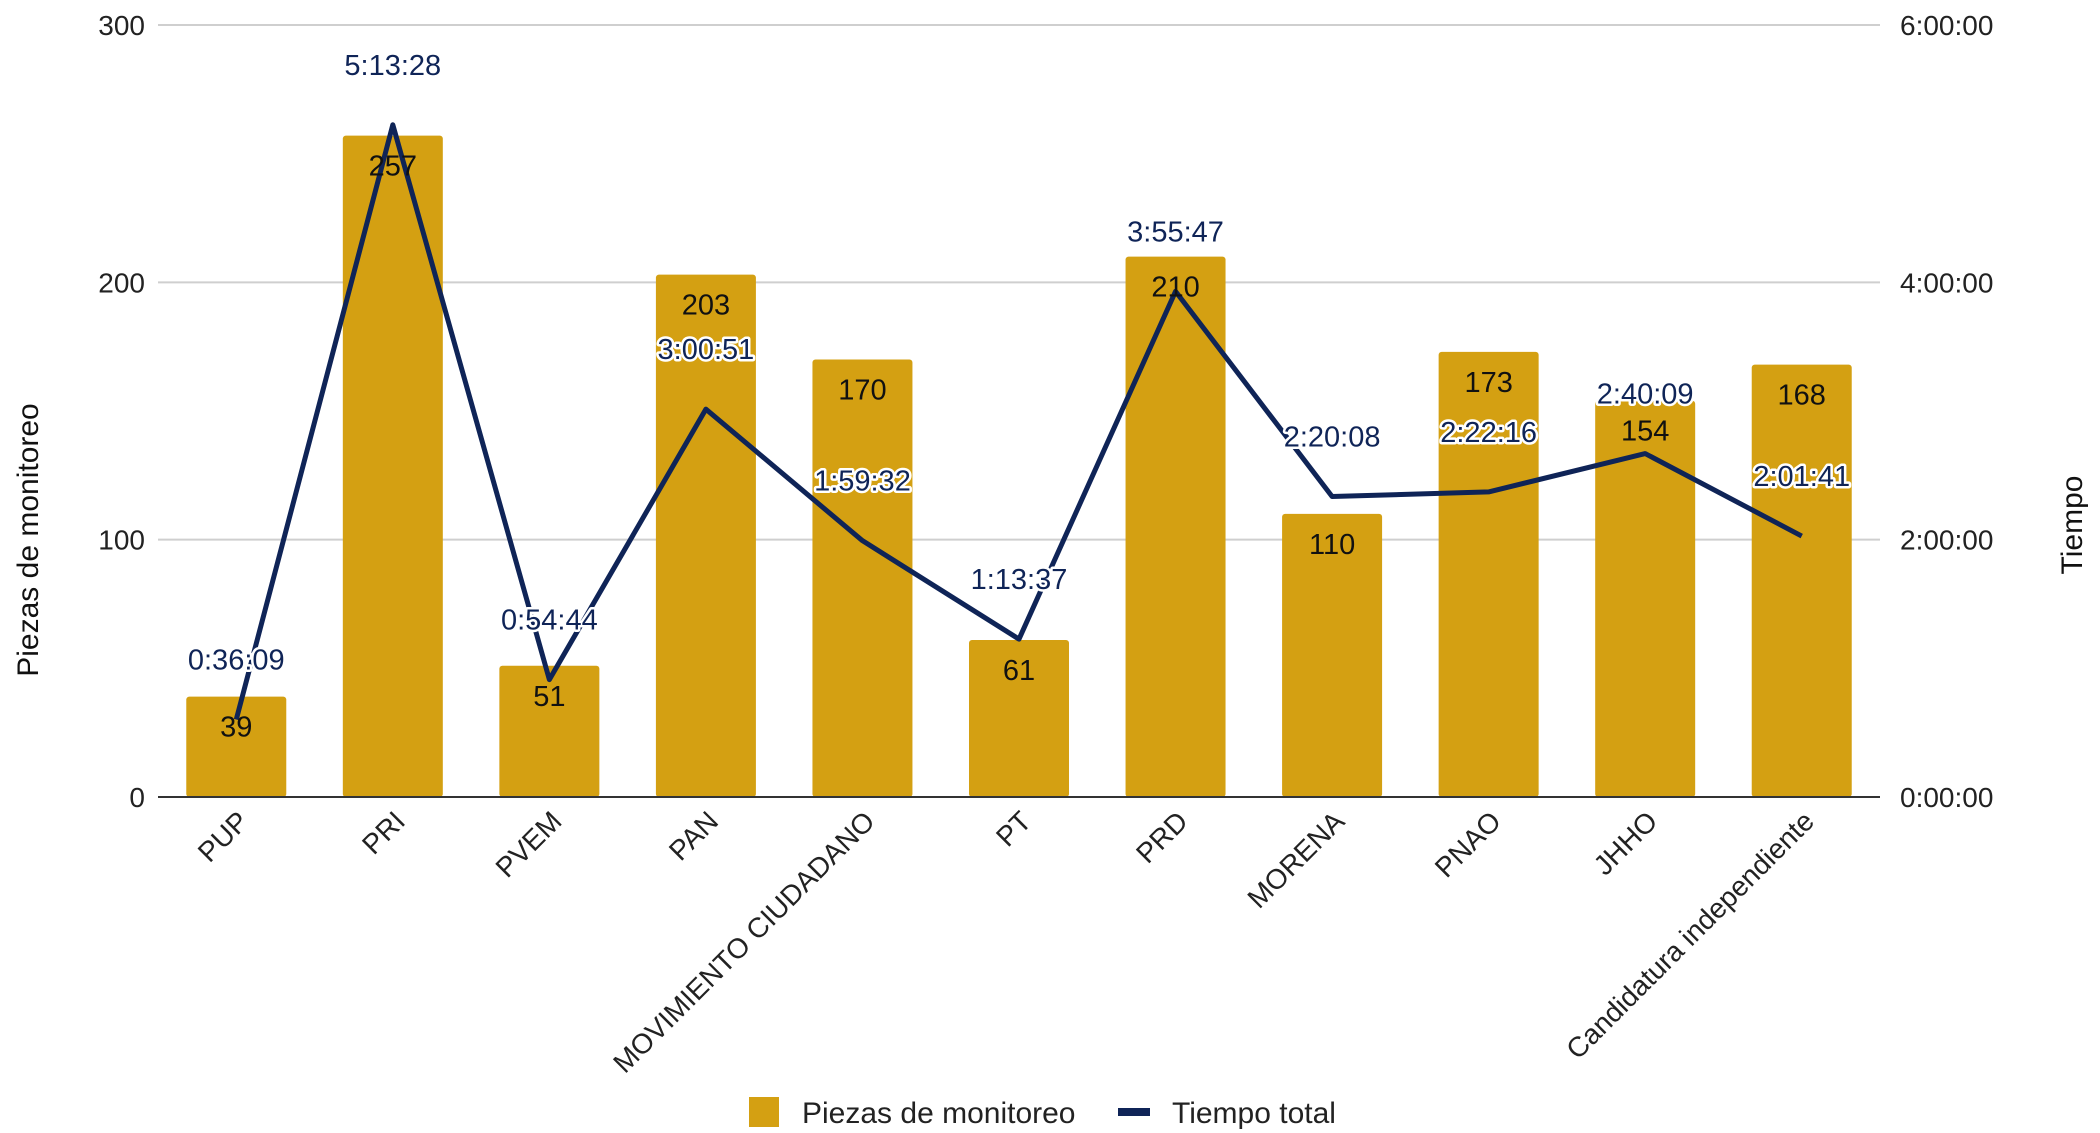 Image resolution: width=2100 pixels, height=1133 pixels. I want to click on y-axis-title: Piezas de monitoreo, so click(28, 540).